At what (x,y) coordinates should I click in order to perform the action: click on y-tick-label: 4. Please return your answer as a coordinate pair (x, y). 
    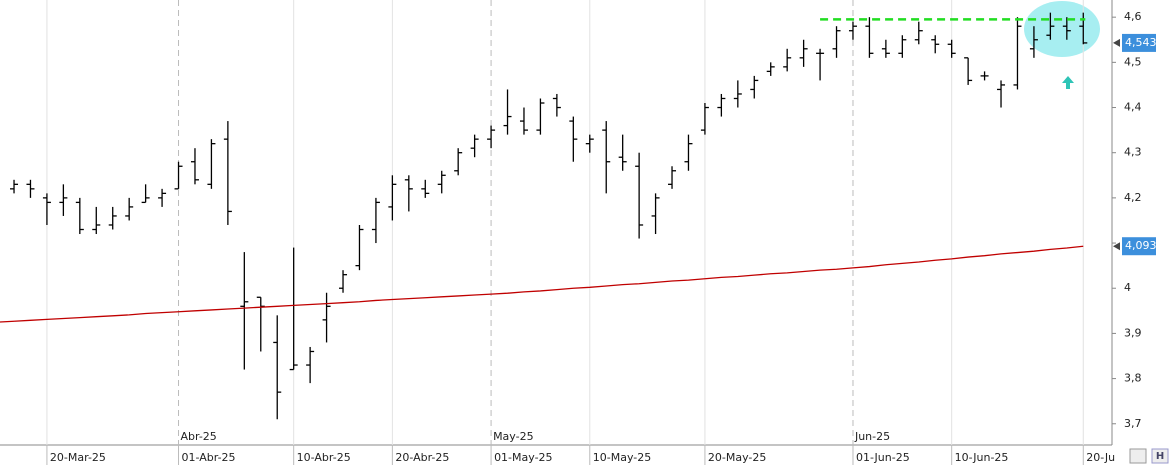
    Looking at the image, I should click on (1127, 287).